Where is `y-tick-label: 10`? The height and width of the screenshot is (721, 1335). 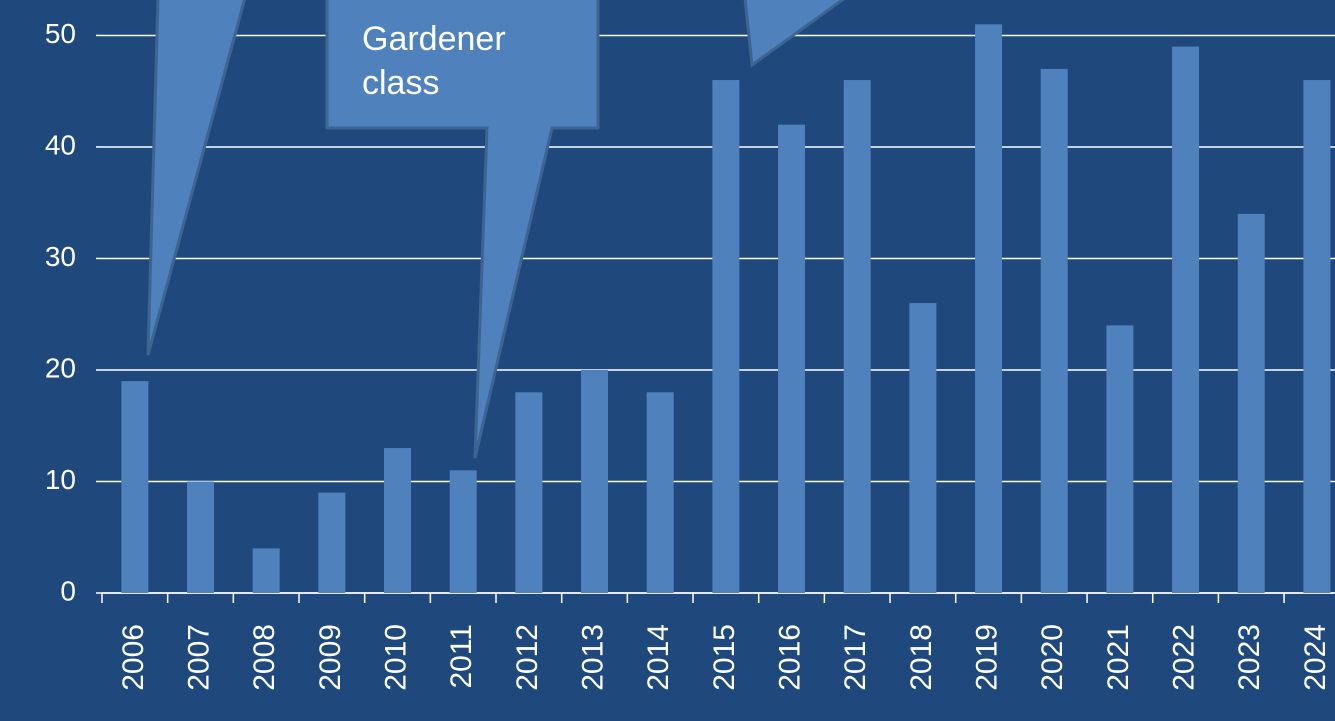 y-tick-label: 10 is located at coordinates (60, 479).